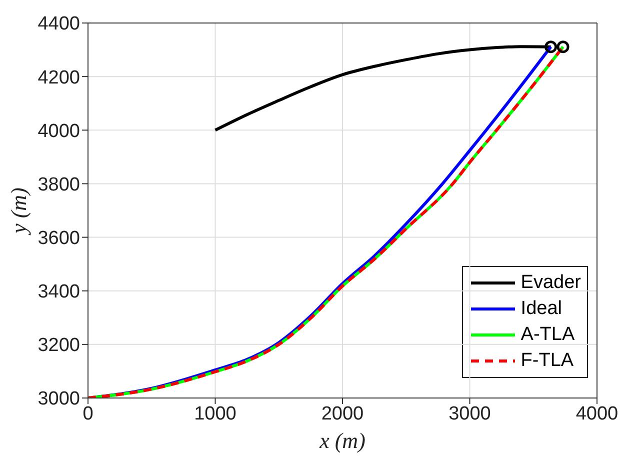  Describe the element at coordinates (547, 335) in the screenshot. I see `legend-label: A-TLA` at that location.